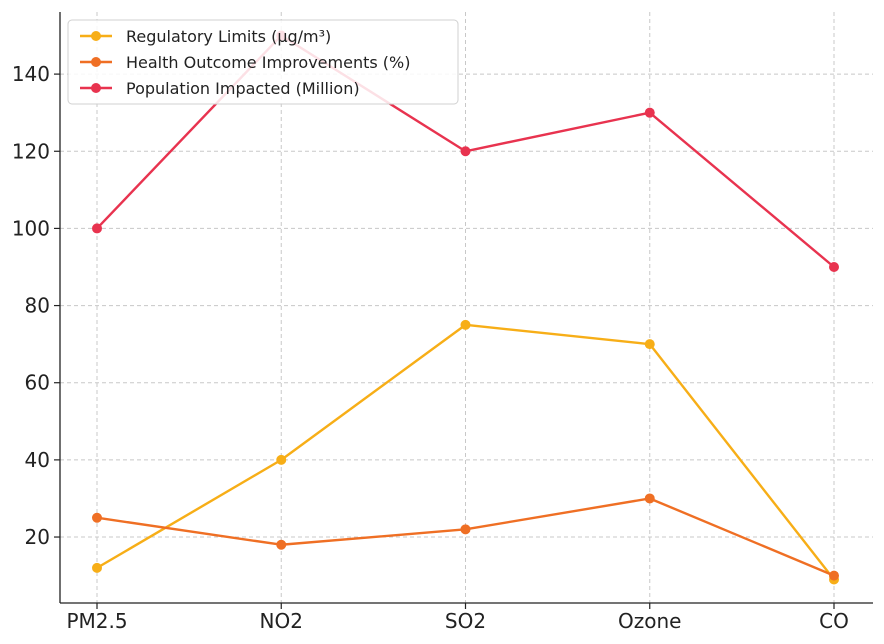 The width and height of the screenshot is (884, 644). What do you see at coordinates (268, 62) in the screenshot?
I see `legend-label: Health Outcome Improvements (%)` at bounding box center [268, 62].